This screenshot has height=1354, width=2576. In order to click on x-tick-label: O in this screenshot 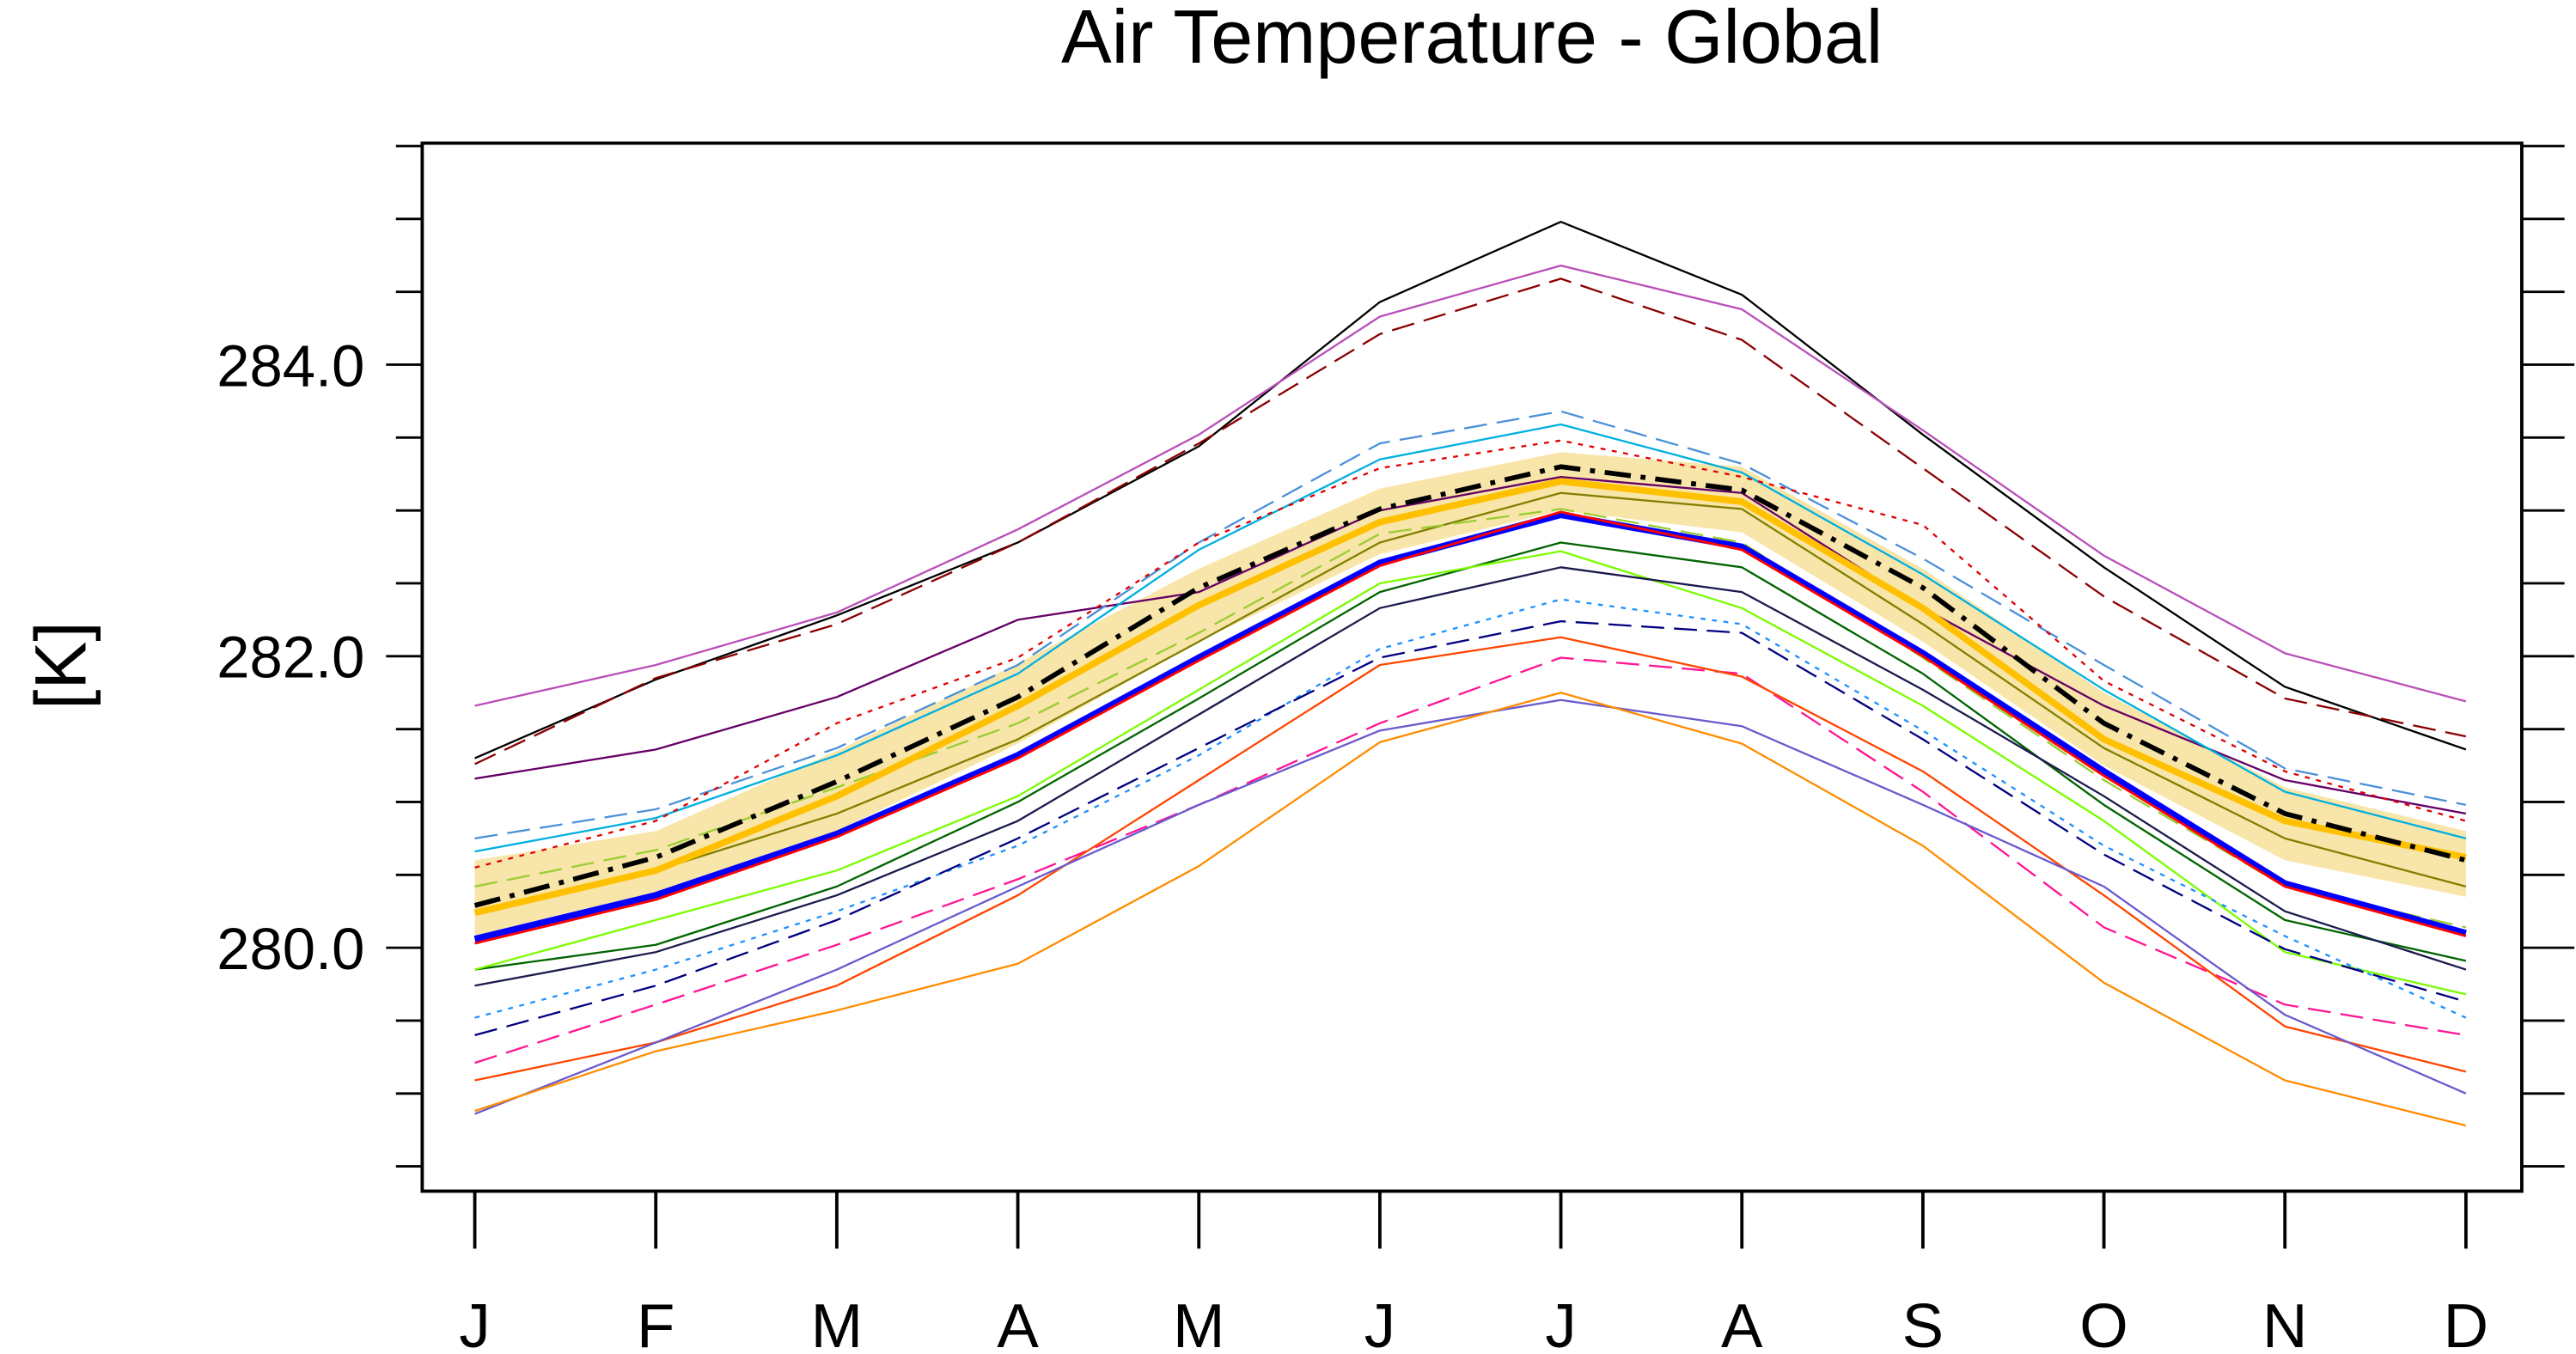, I will do `click(2103, 1322)`.